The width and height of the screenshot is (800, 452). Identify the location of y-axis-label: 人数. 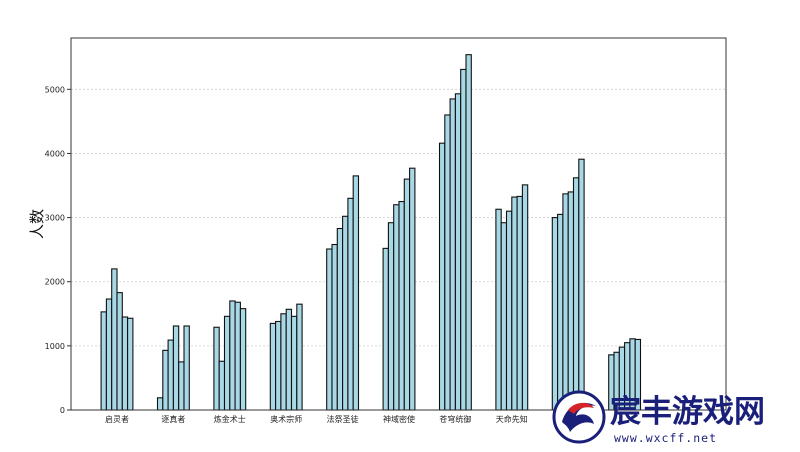
(37, 224).